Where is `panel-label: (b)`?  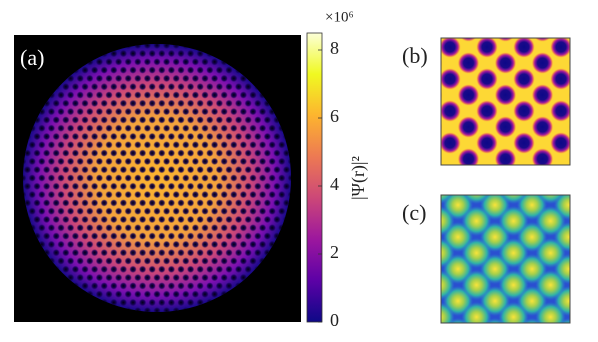
panel-label: (b) is located at coordinates (415, 55).